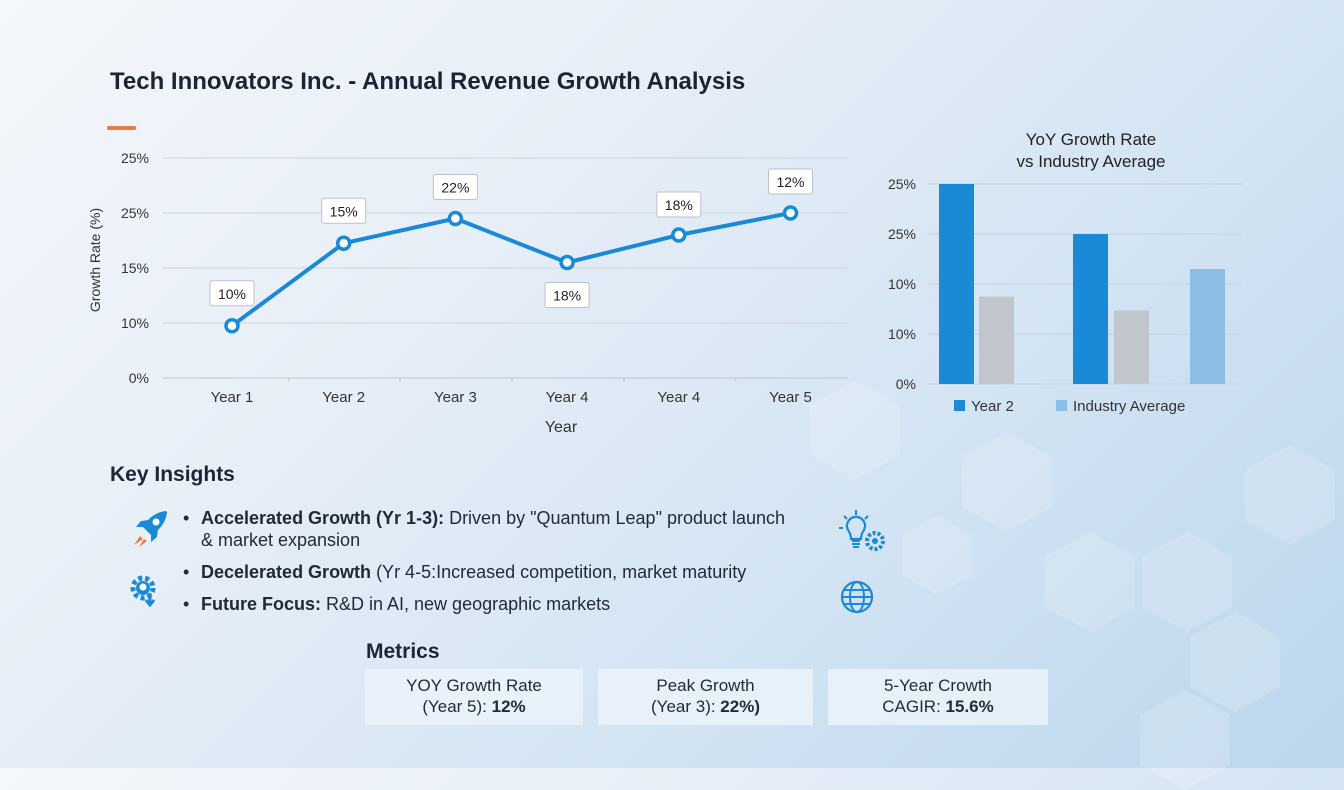 The height and width of the screenshot is (790, 1344). Describe the element at coordinates (686, 706) in the screenshot. I see `metric-sublabel: (Year 3):` at that location.